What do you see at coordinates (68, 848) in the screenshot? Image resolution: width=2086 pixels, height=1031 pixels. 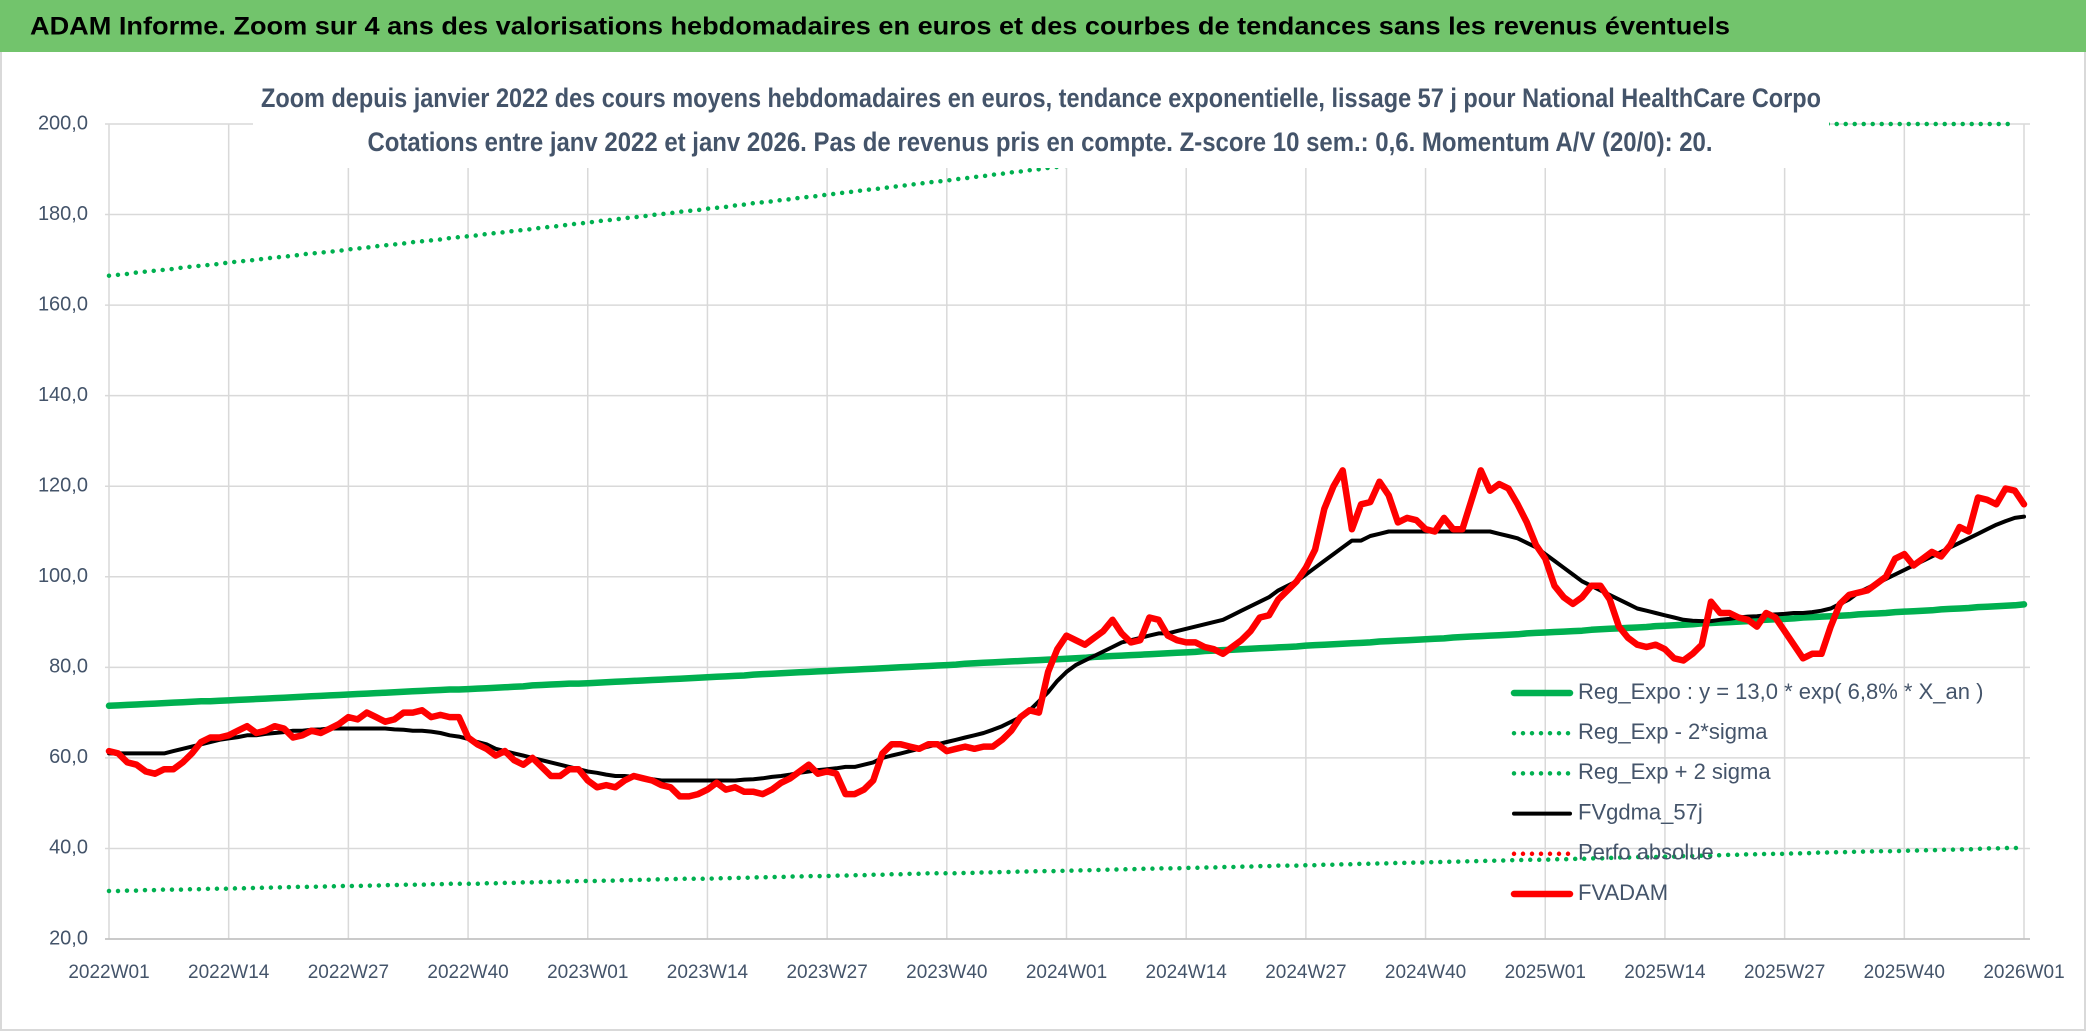 I see `y-tick-label: 40,0` at bounding box center [68, 848].